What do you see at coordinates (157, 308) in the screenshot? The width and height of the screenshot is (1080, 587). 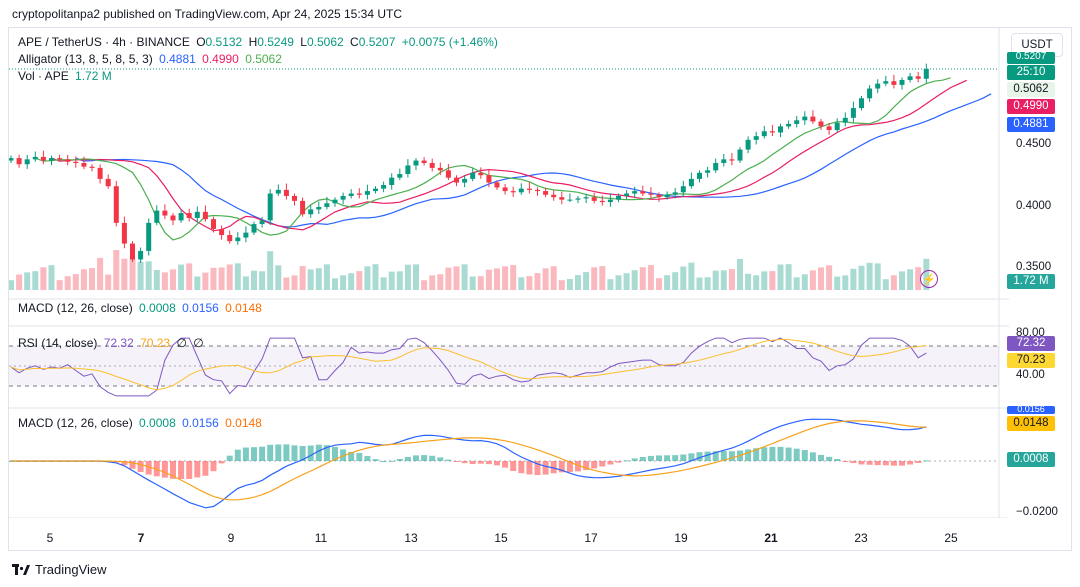 I see `macd-top-hist: 0.0008` at bounding box center [157, 308].